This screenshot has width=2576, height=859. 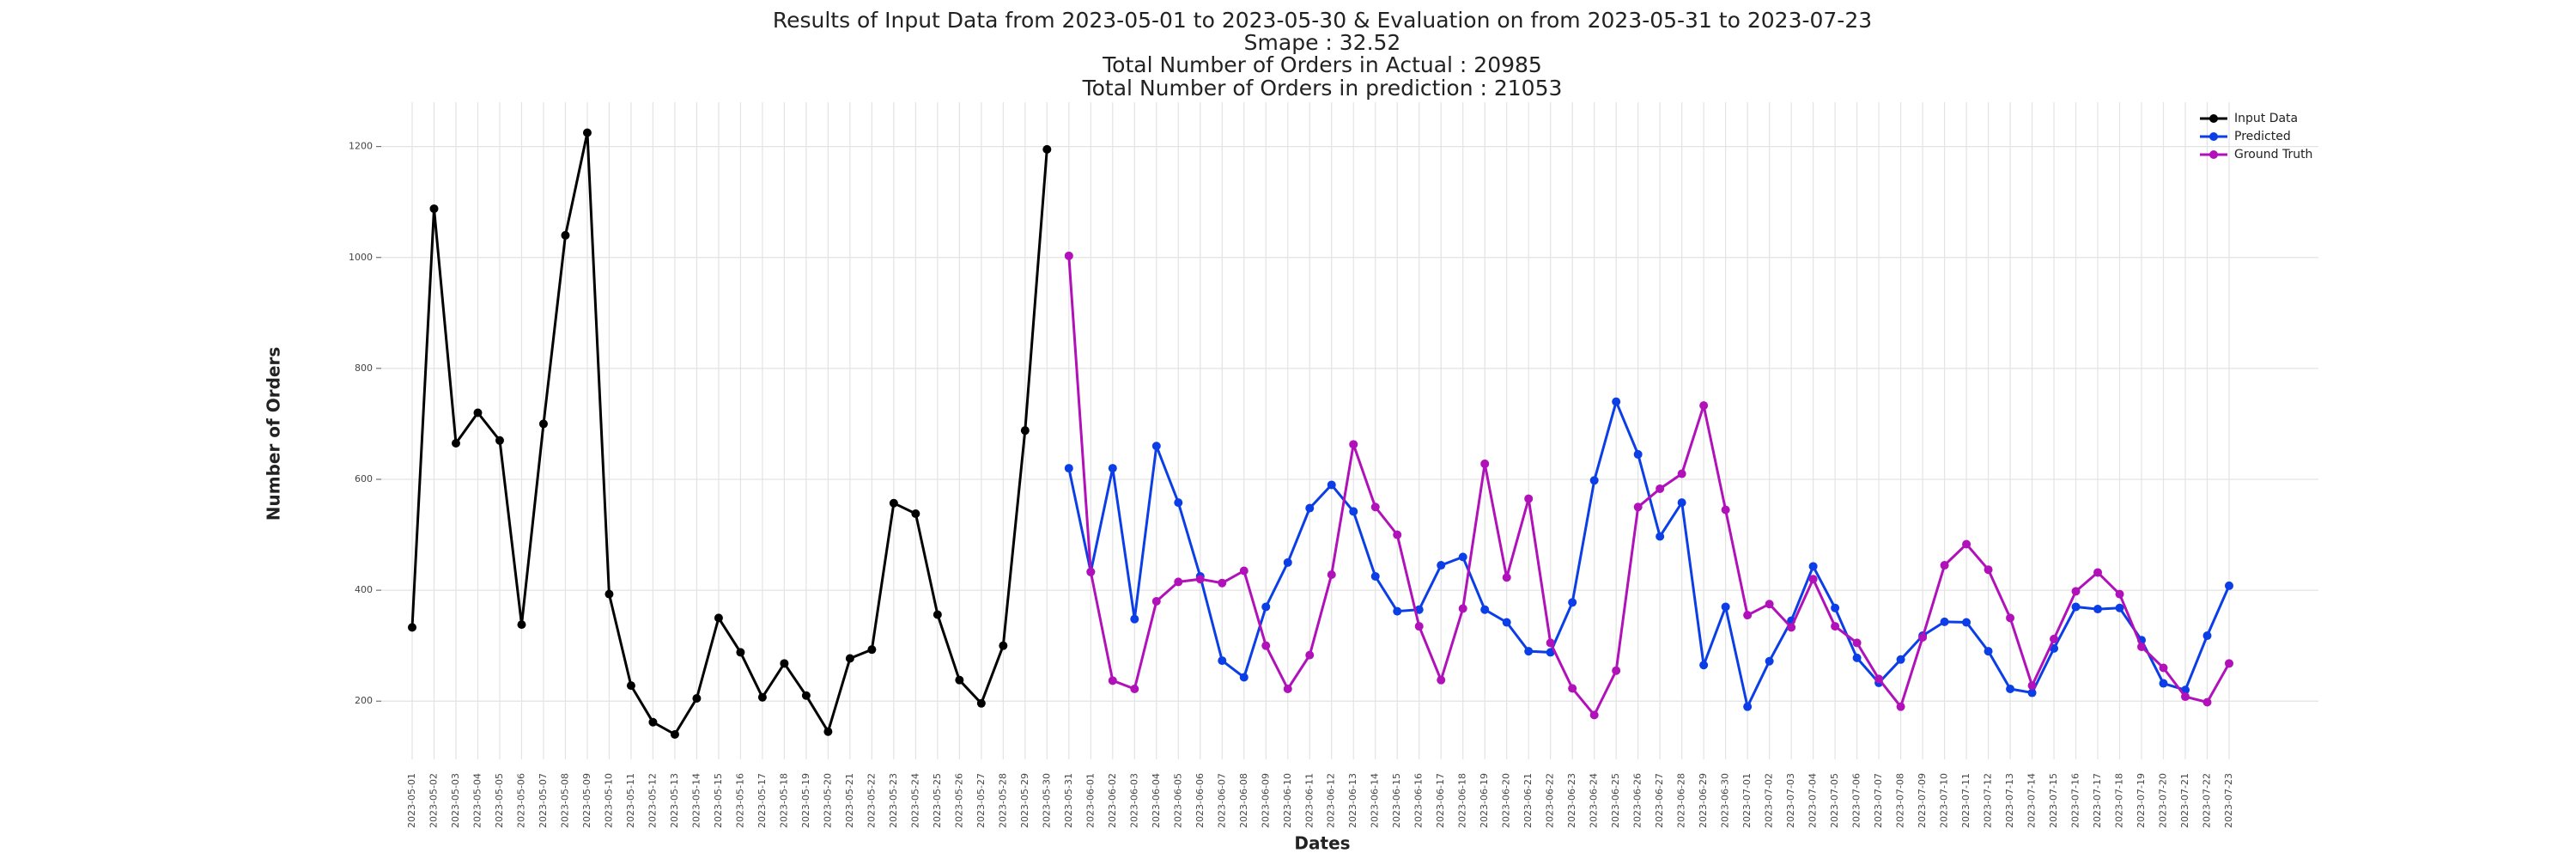 I want to click on x-tick-label: 2023-06-14, so click(x=1375, y=801).